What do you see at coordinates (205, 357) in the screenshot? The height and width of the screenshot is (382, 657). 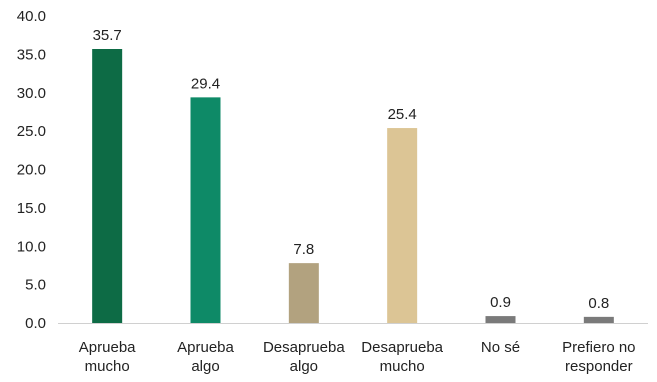 I see `x-tick-label: Aprueba algo` at bounding box center [205, 357].